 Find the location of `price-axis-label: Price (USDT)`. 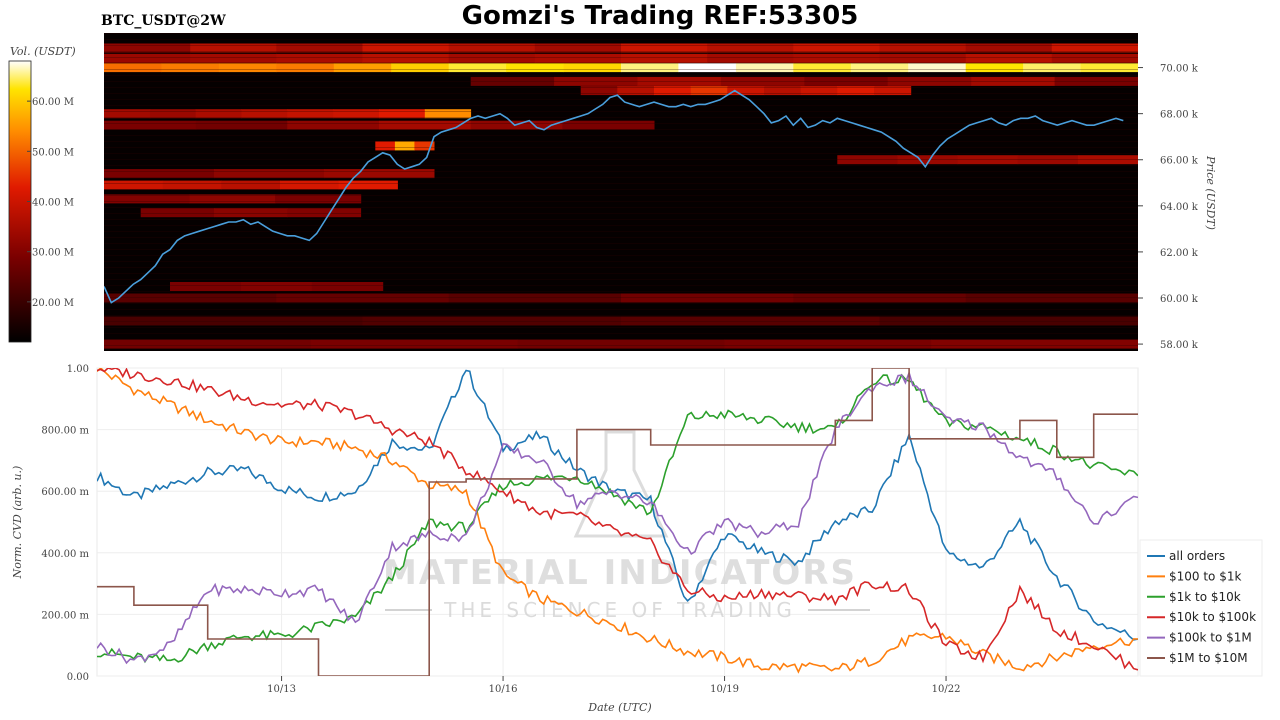

price-axis-label: Price (USDT) is located at coordinates (1210, 192).